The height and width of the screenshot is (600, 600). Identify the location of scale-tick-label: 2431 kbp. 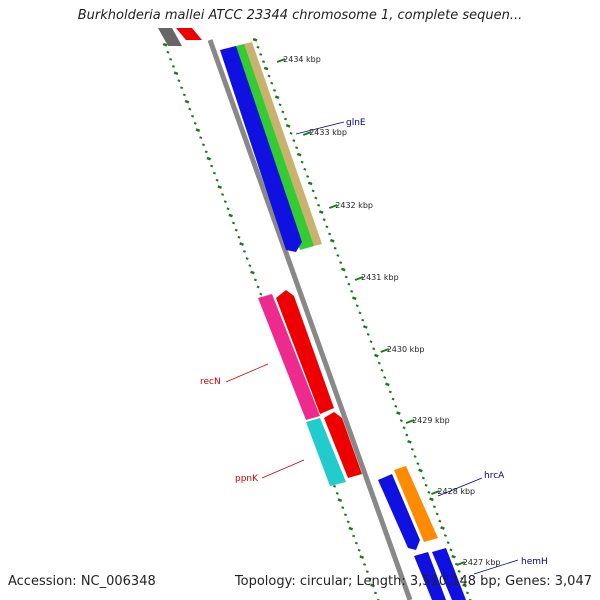
(380, 277).